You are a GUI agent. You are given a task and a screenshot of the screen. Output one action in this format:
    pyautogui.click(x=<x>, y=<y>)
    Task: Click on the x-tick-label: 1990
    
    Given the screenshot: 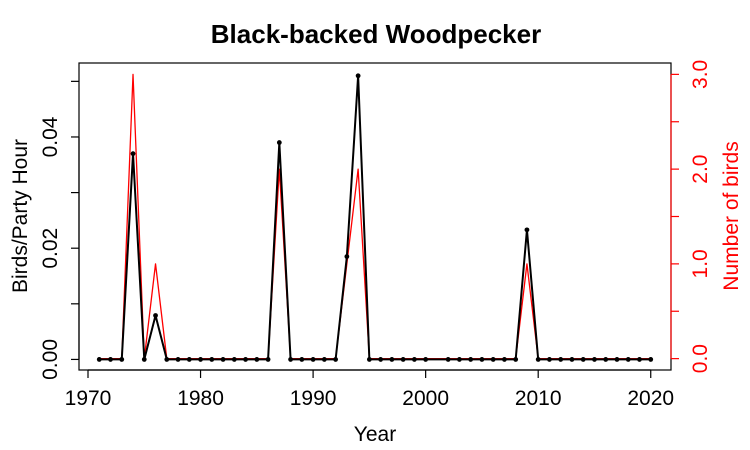 What is the action you would take?
    pyautogui.click(x=313, y=398)
    